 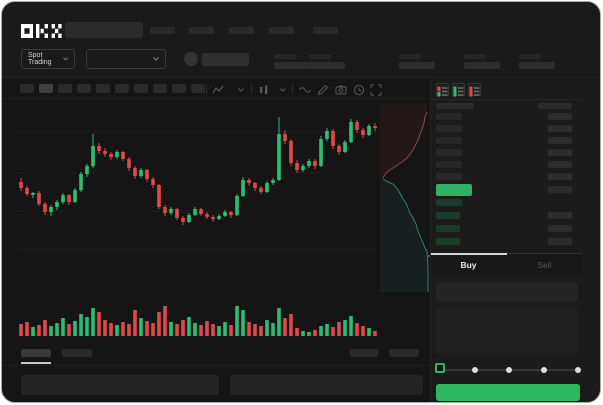 What do you see at coordinates (507, 331) in the screenshot?
I see `amount-input-panel` at bounding box center [507, 331].